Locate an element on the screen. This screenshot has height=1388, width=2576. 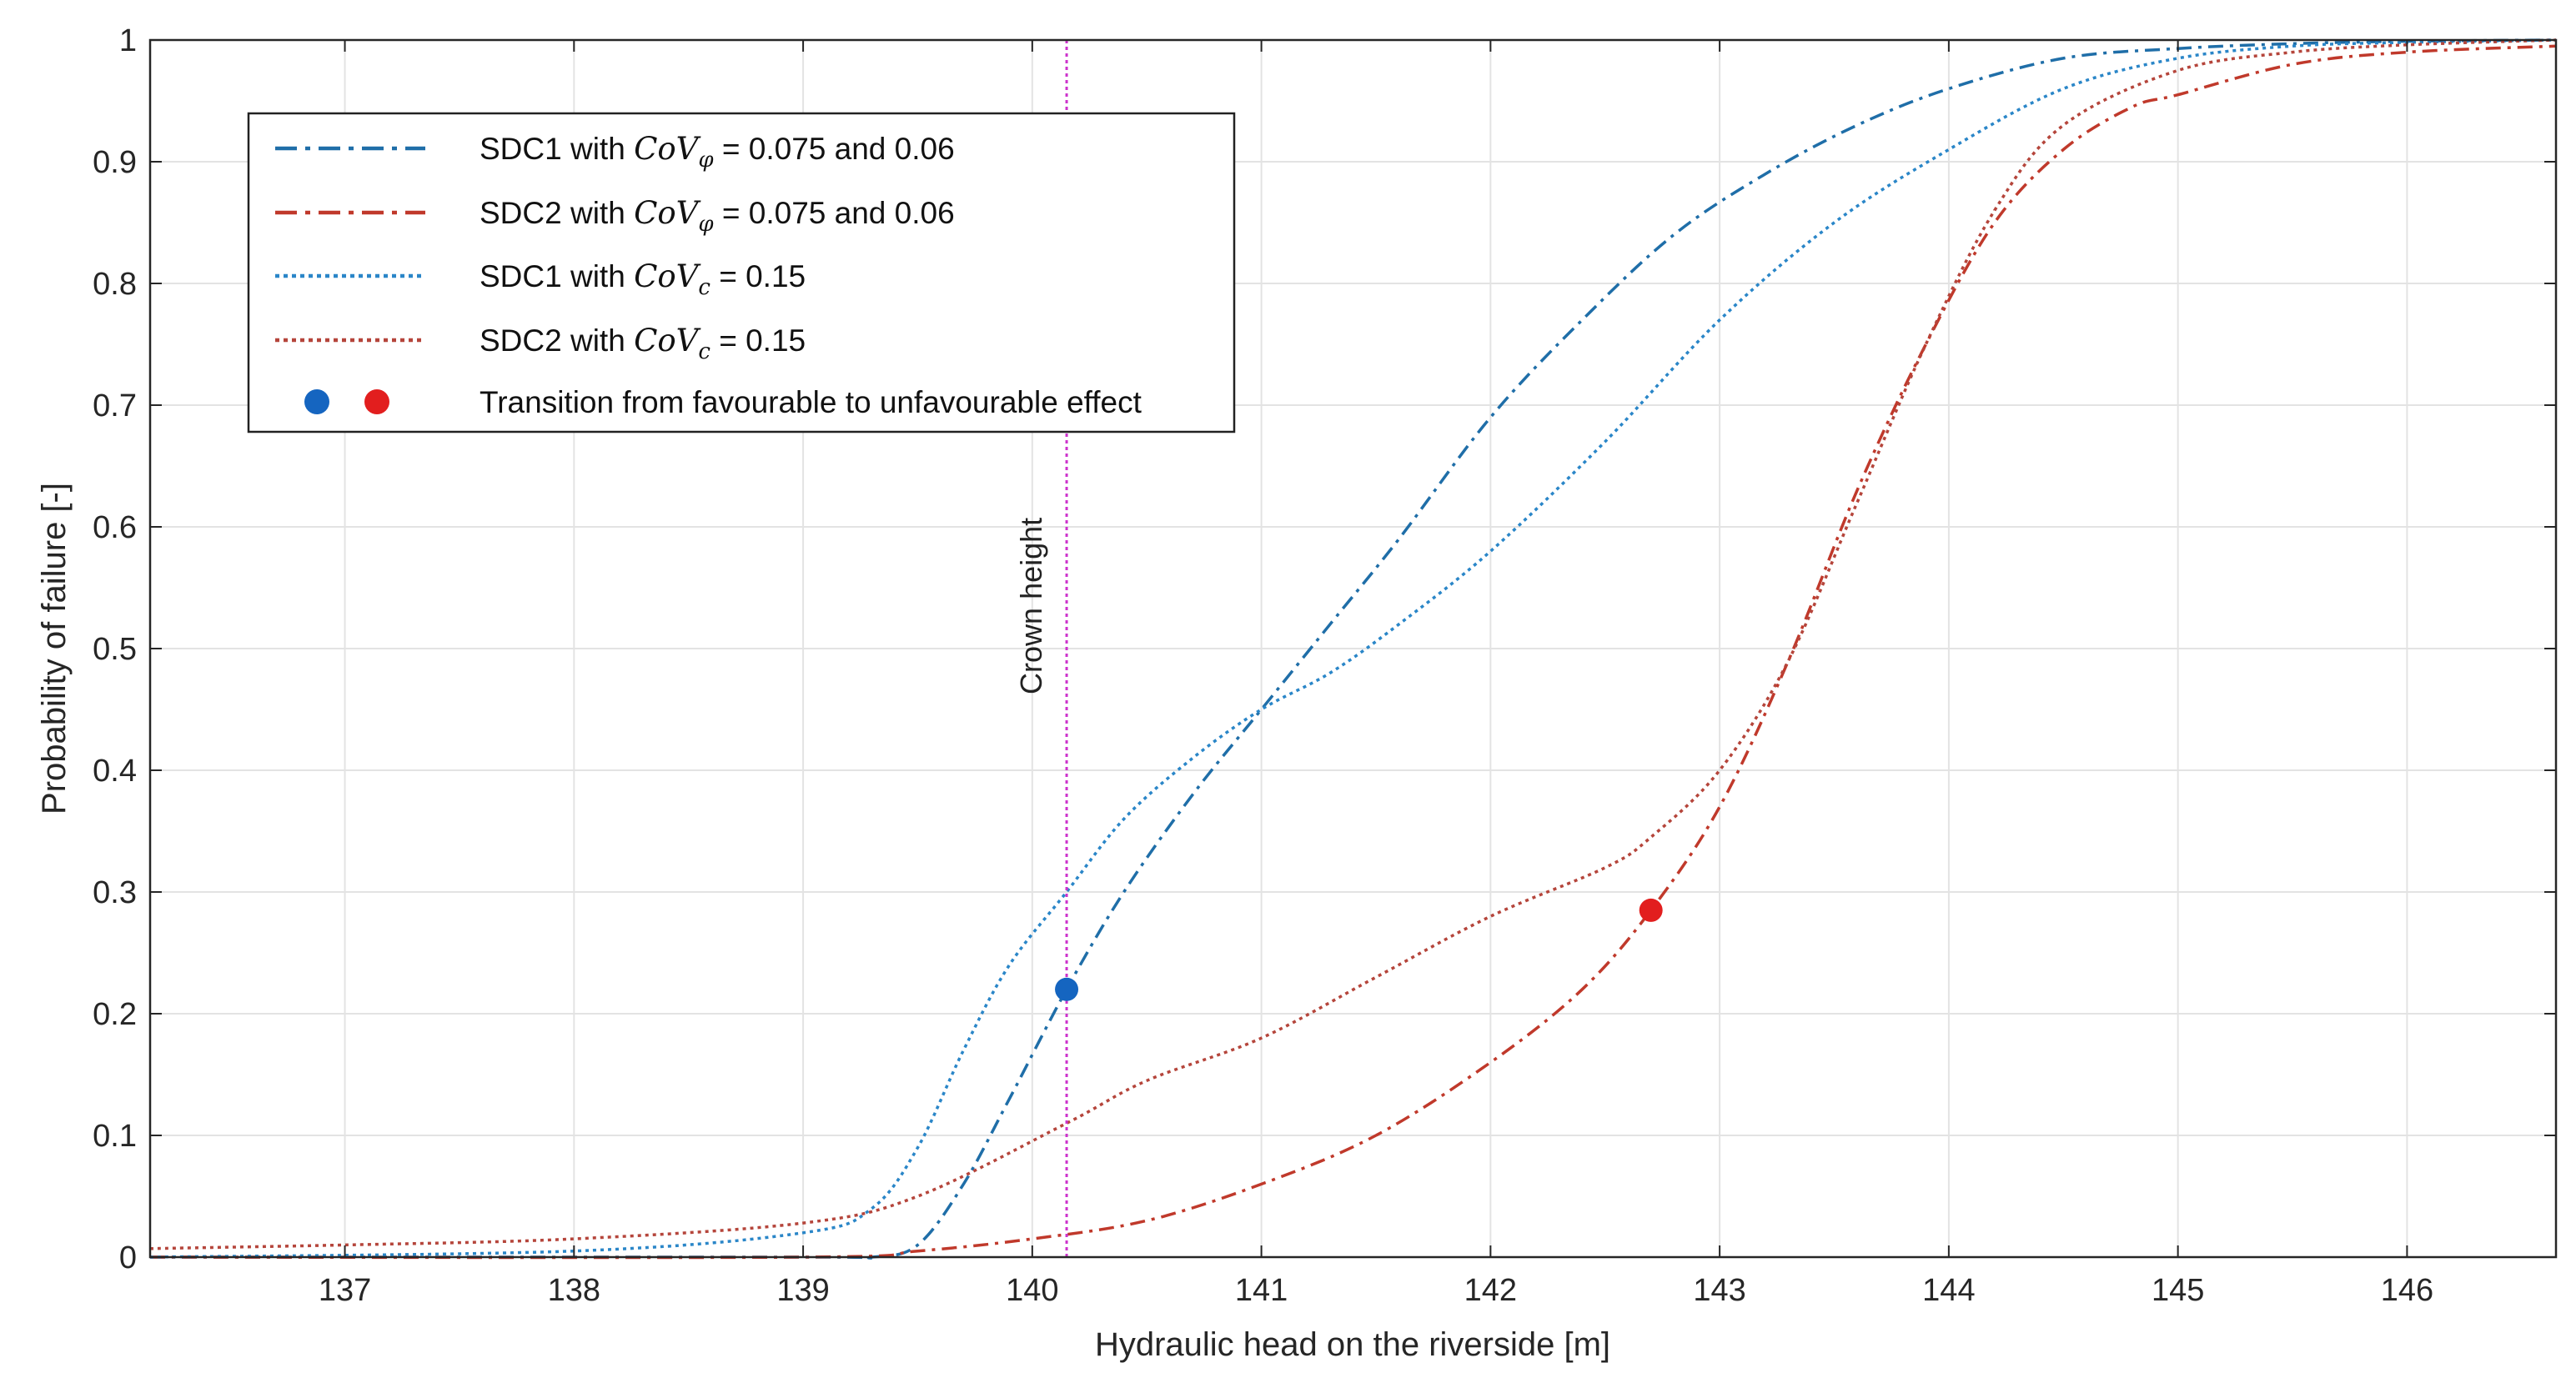
y-tick-label: 0.4 is located at coordinates (115, 771).